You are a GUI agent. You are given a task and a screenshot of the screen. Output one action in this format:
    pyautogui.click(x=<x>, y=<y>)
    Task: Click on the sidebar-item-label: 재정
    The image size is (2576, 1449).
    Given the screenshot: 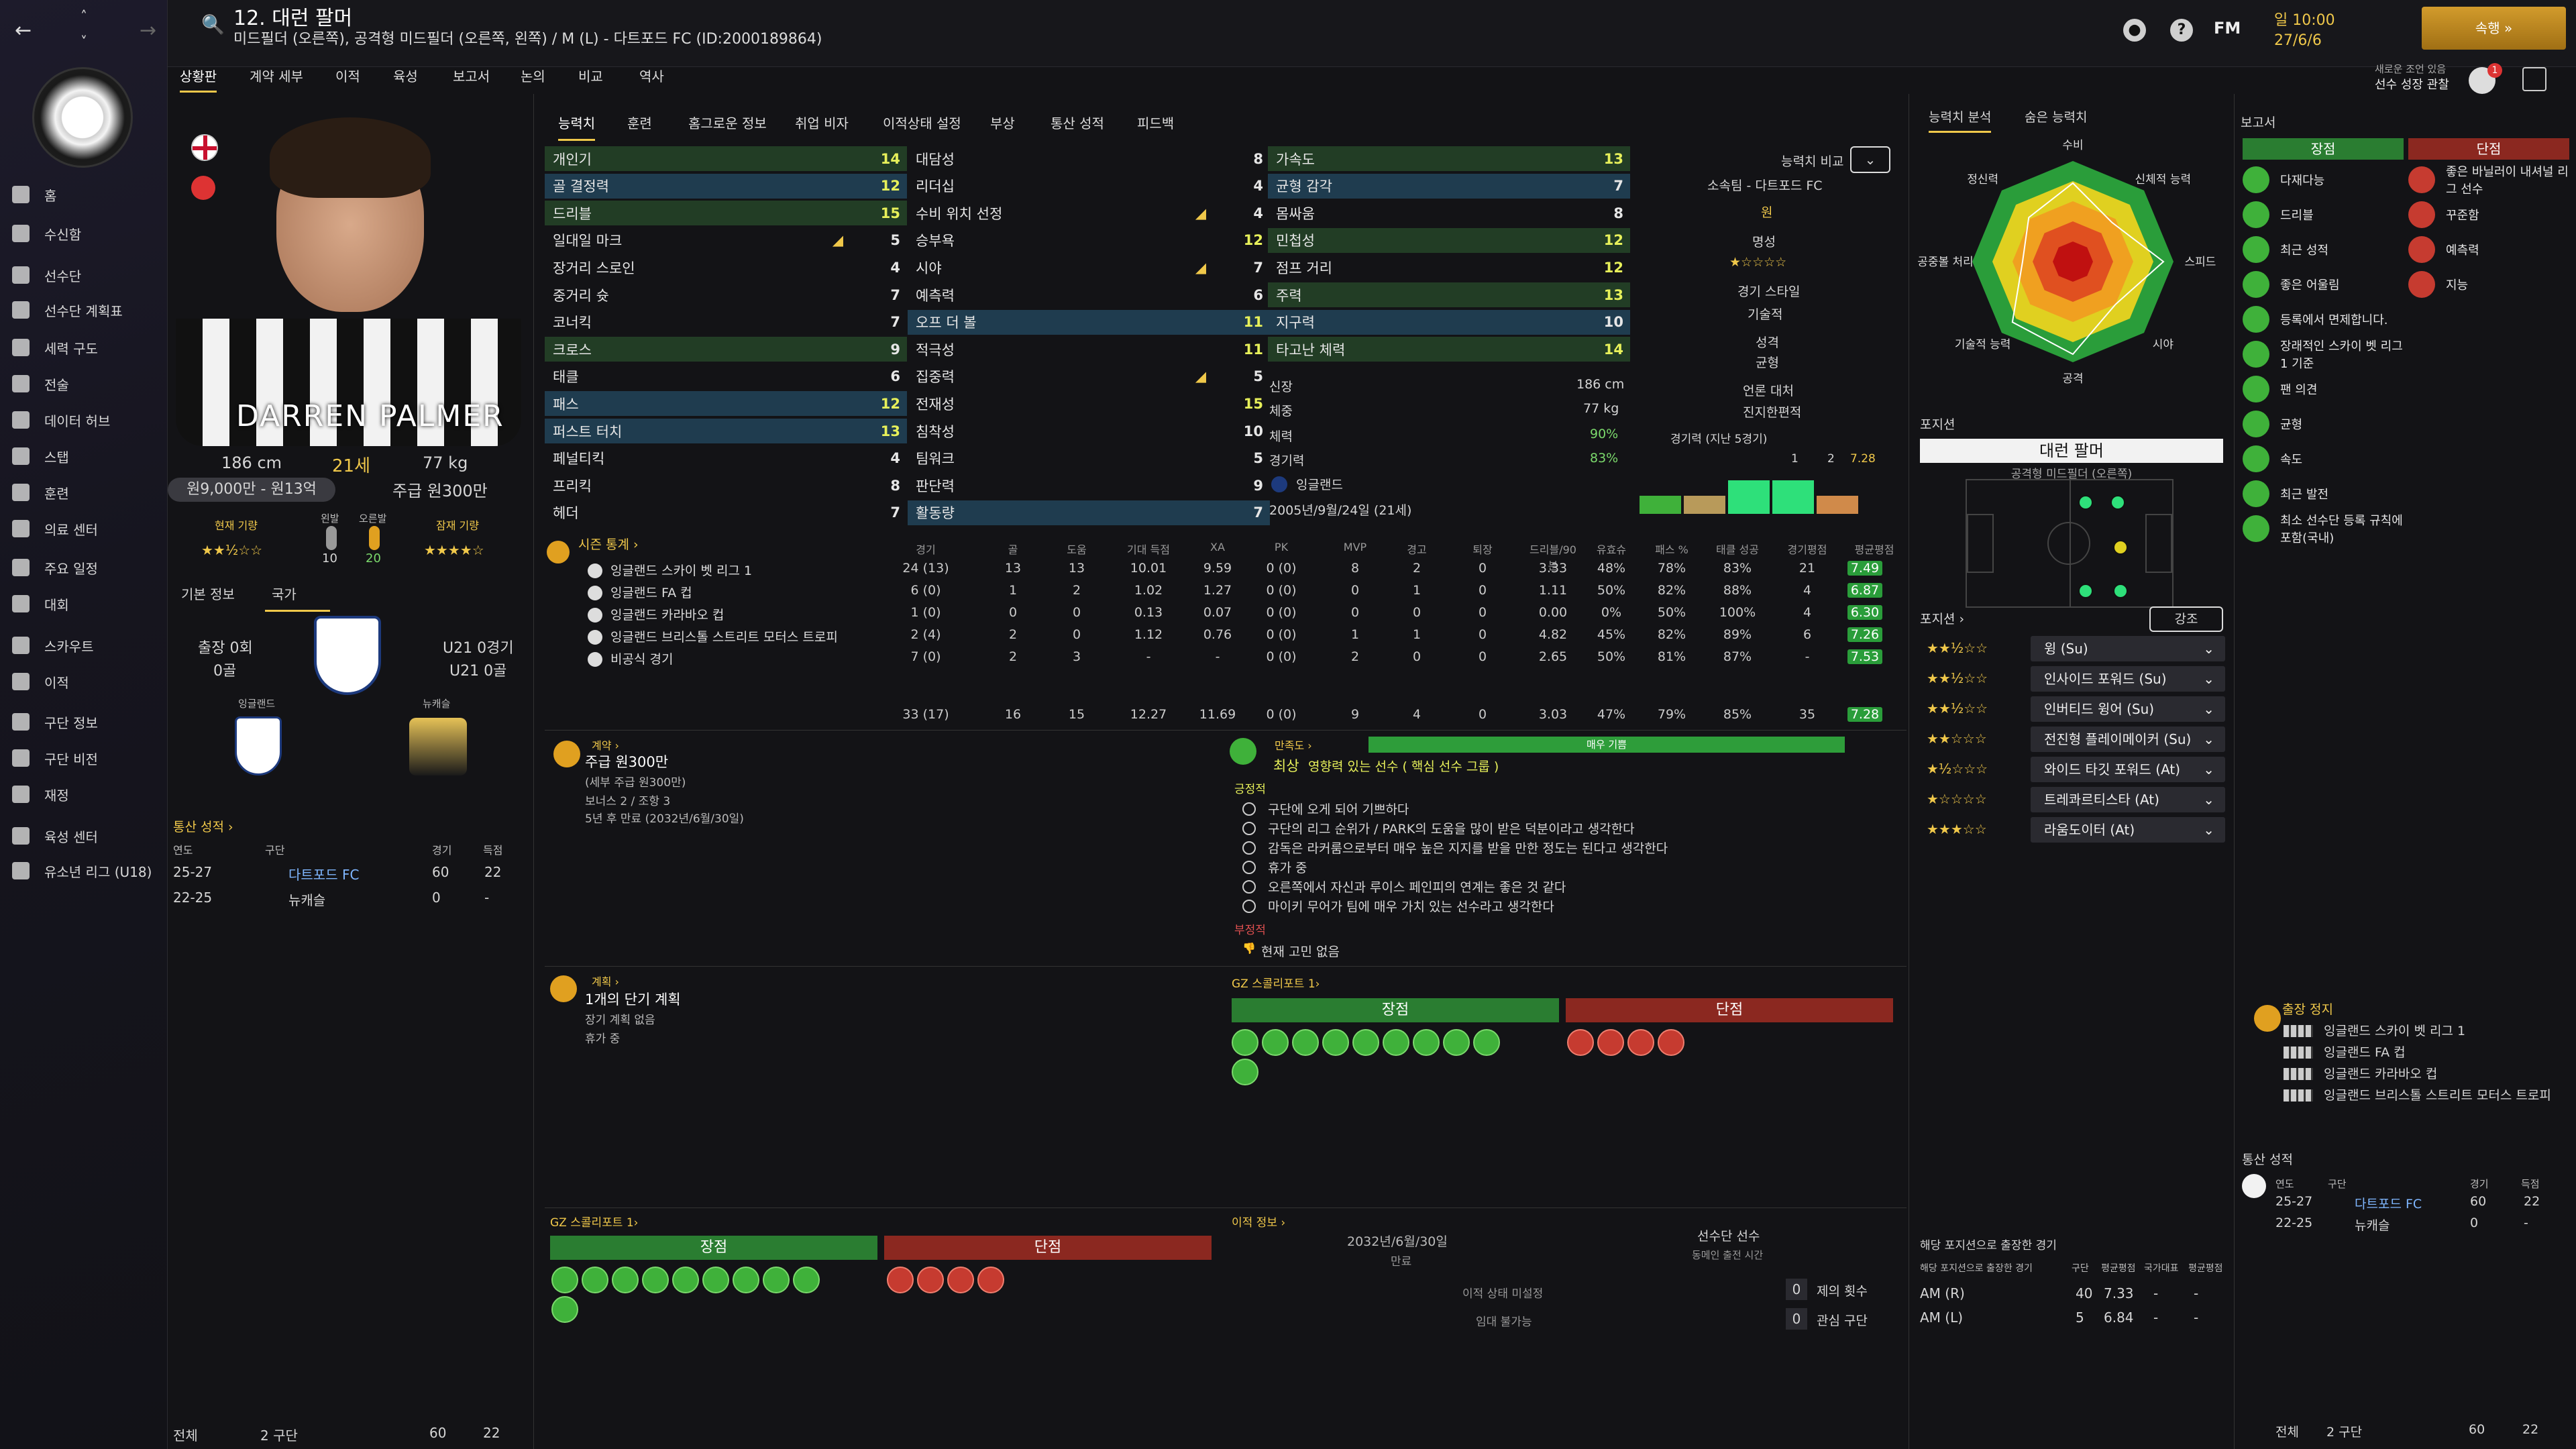 What is the action you would take?
    pyautogui.click(x=56, y=795)
    